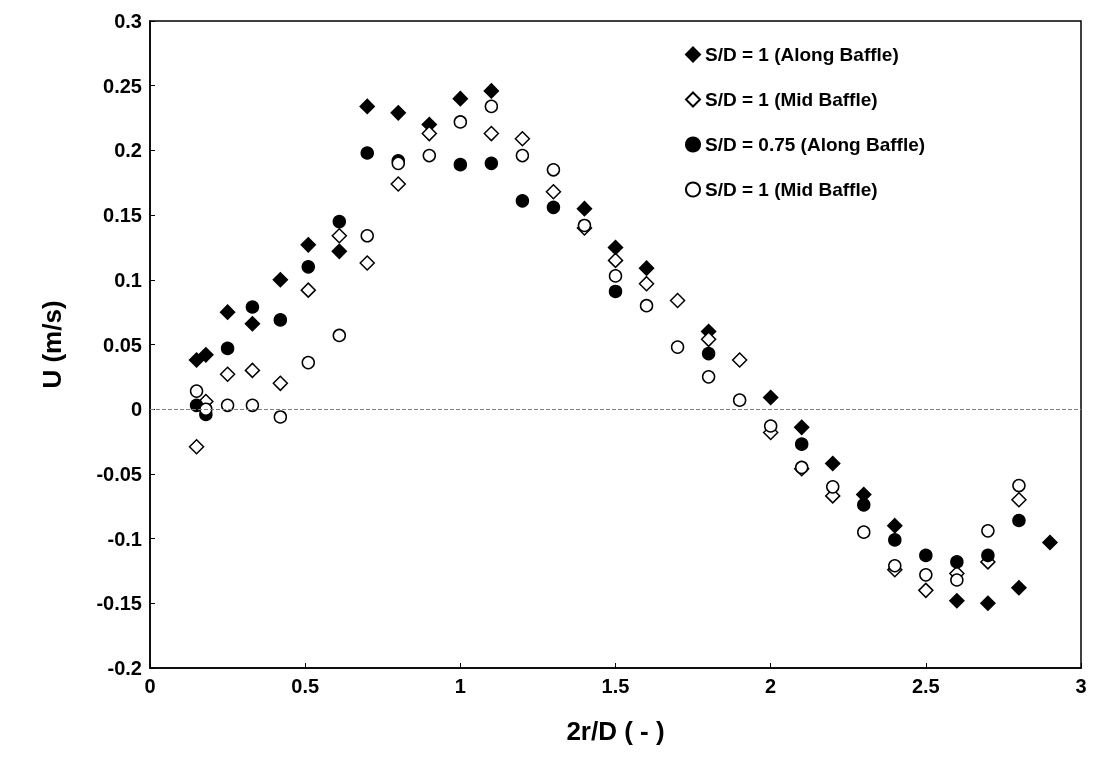 This screenshot has height=783, width=1095. I want to click on x-tick-label: 1.5, so click(615, 686).